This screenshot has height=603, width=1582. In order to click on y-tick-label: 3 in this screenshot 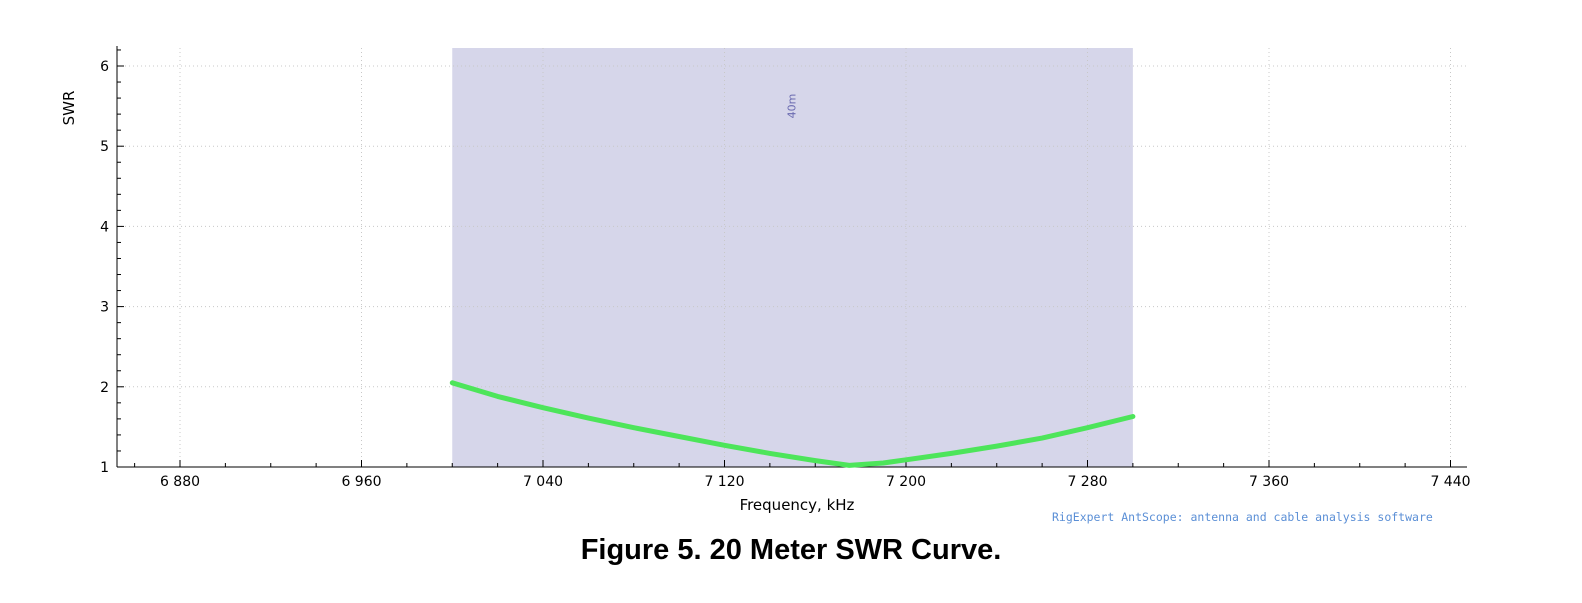, I will do `click(104, 308)`.